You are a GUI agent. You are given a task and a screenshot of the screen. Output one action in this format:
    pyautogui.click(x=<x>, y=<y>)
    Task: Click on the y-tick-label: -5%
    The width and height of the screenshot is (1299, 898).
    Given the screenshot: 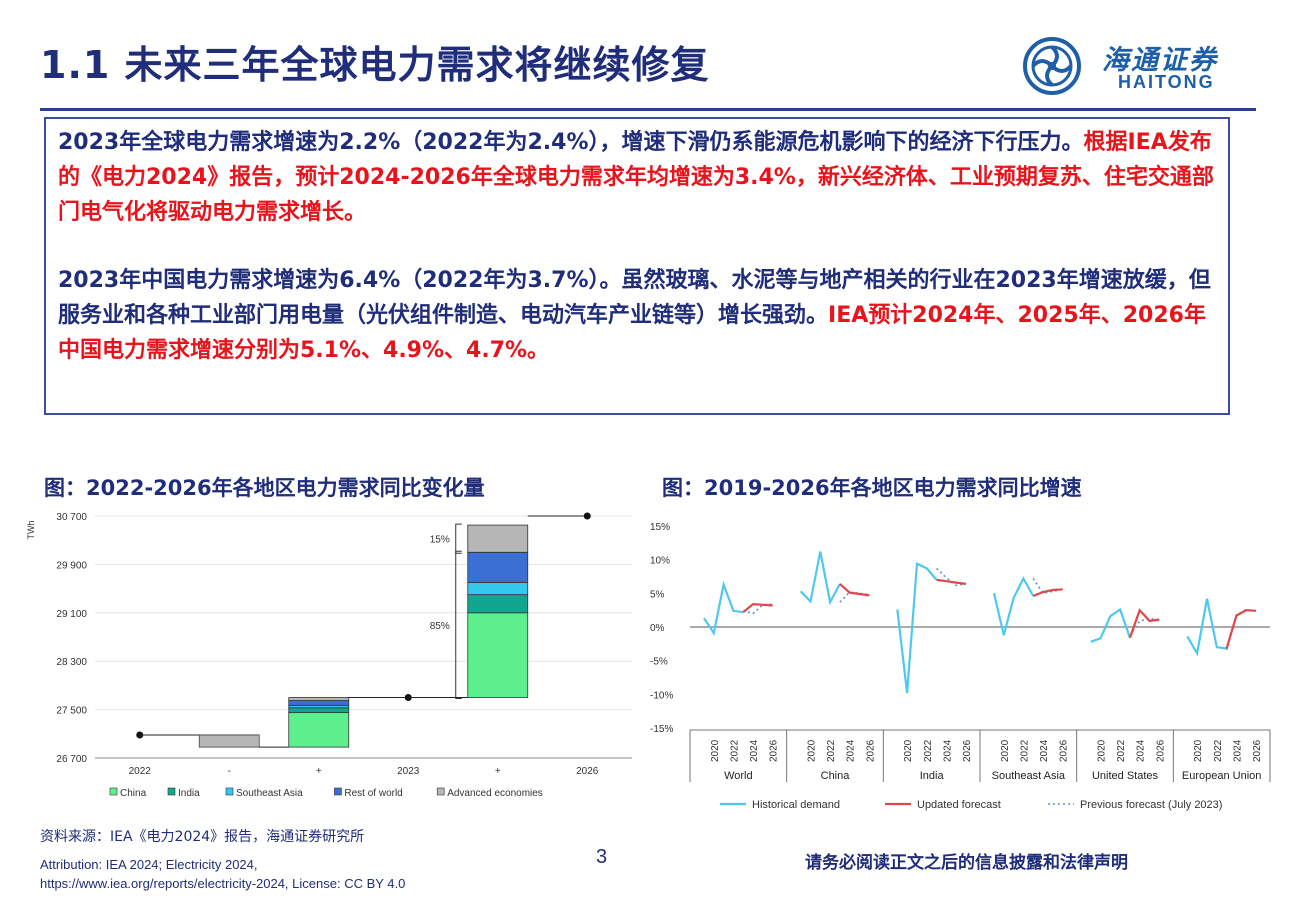 What is the action you would take?
    pyautogui.click(x=659, y=662)
    